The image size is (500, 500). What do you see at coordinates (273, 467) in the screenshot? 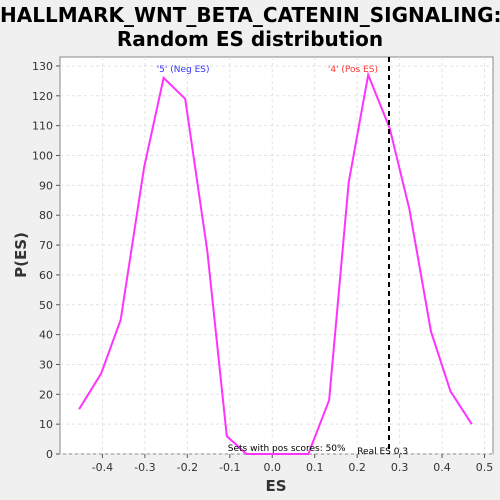
I see `x-tick-label: 0.0` at bounding box center [273, 467].